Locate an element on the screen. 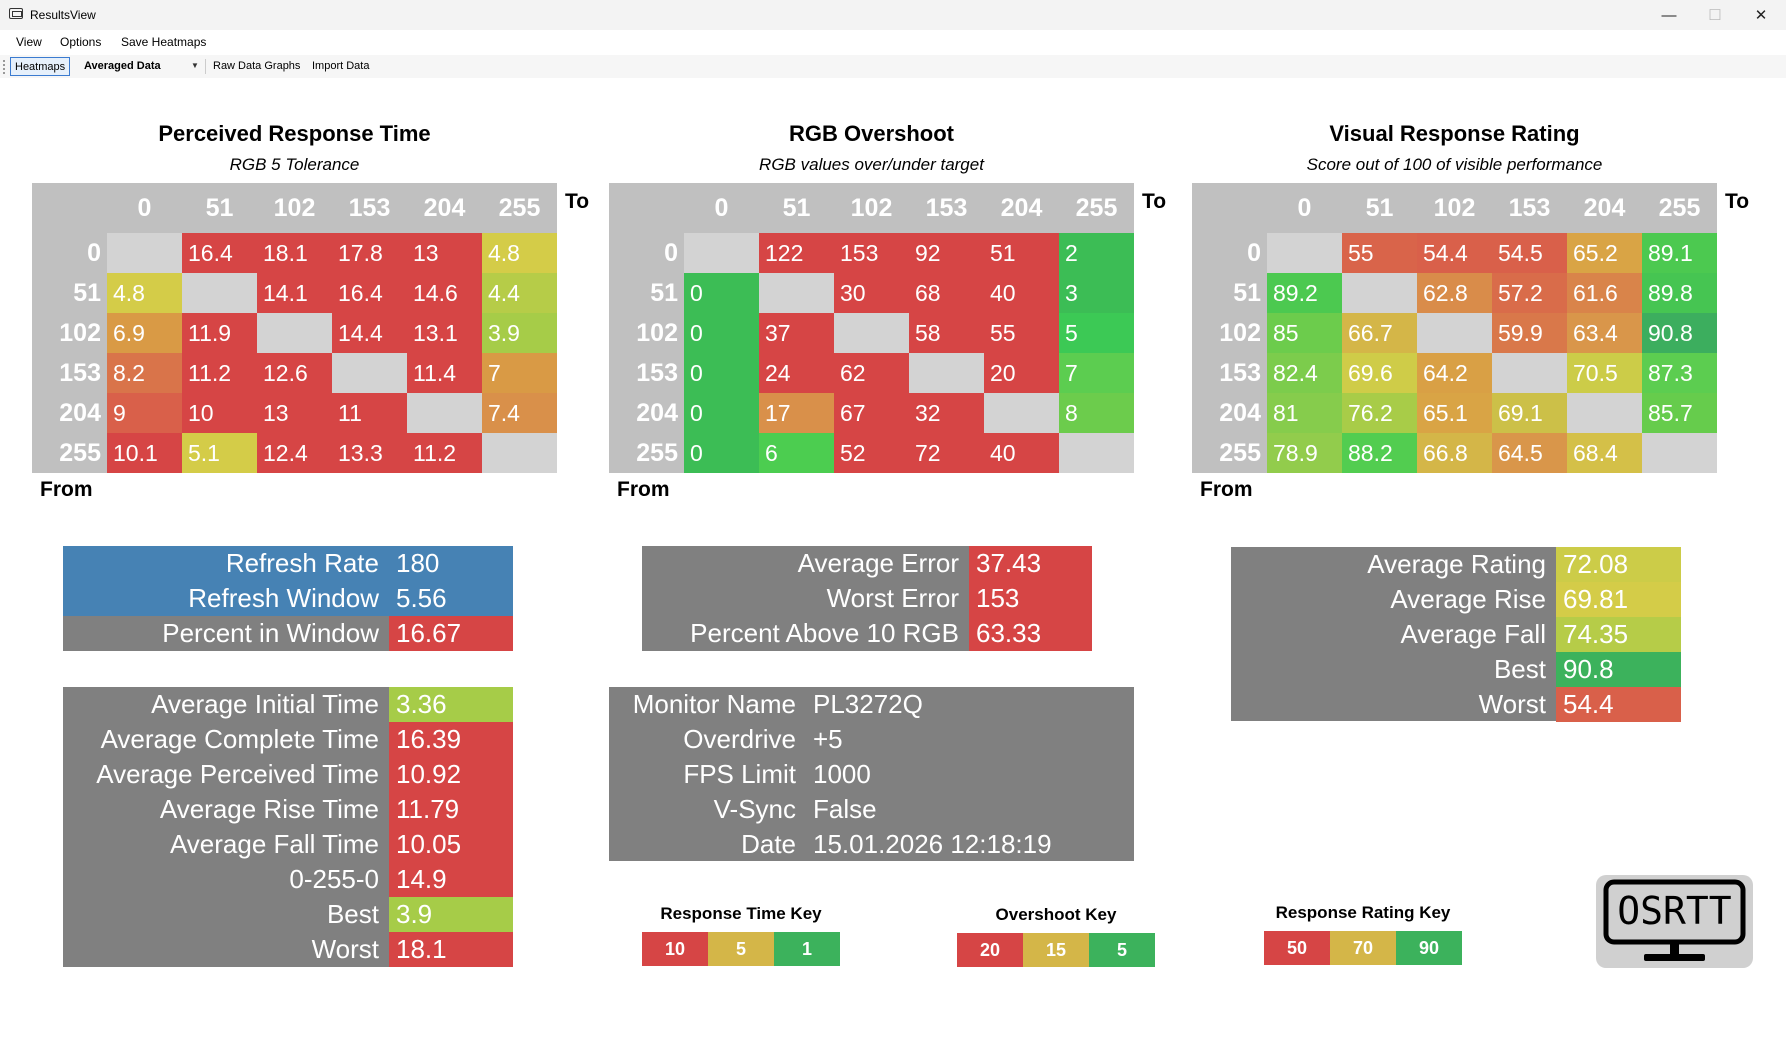  heatmap-cell: 62 is located at coordinates (871, 373).